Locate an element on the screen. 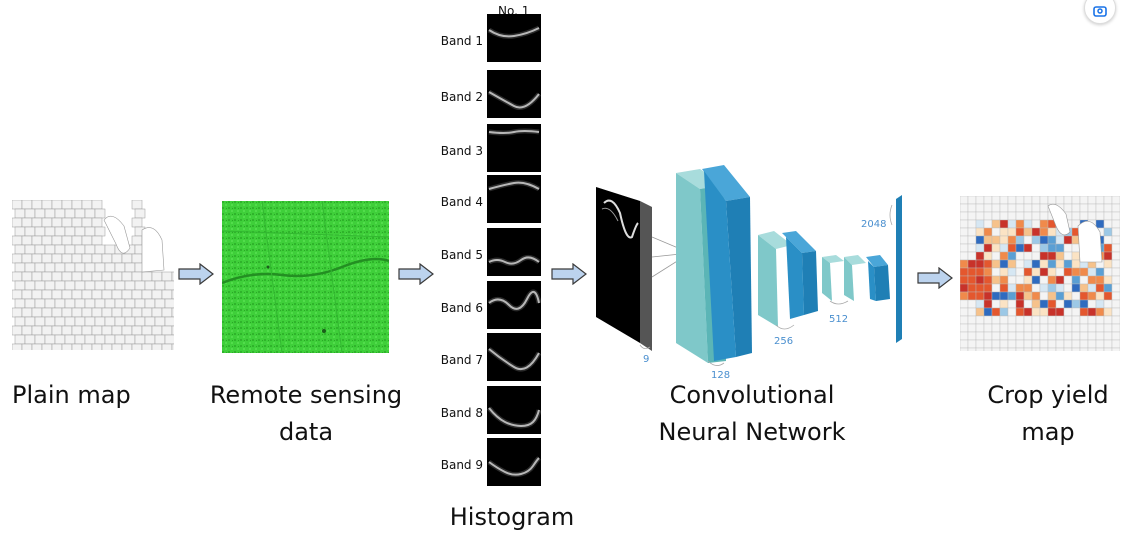 This screenshot has width=1124, height=535. plain-map-image is located at coordinates (93, 275).